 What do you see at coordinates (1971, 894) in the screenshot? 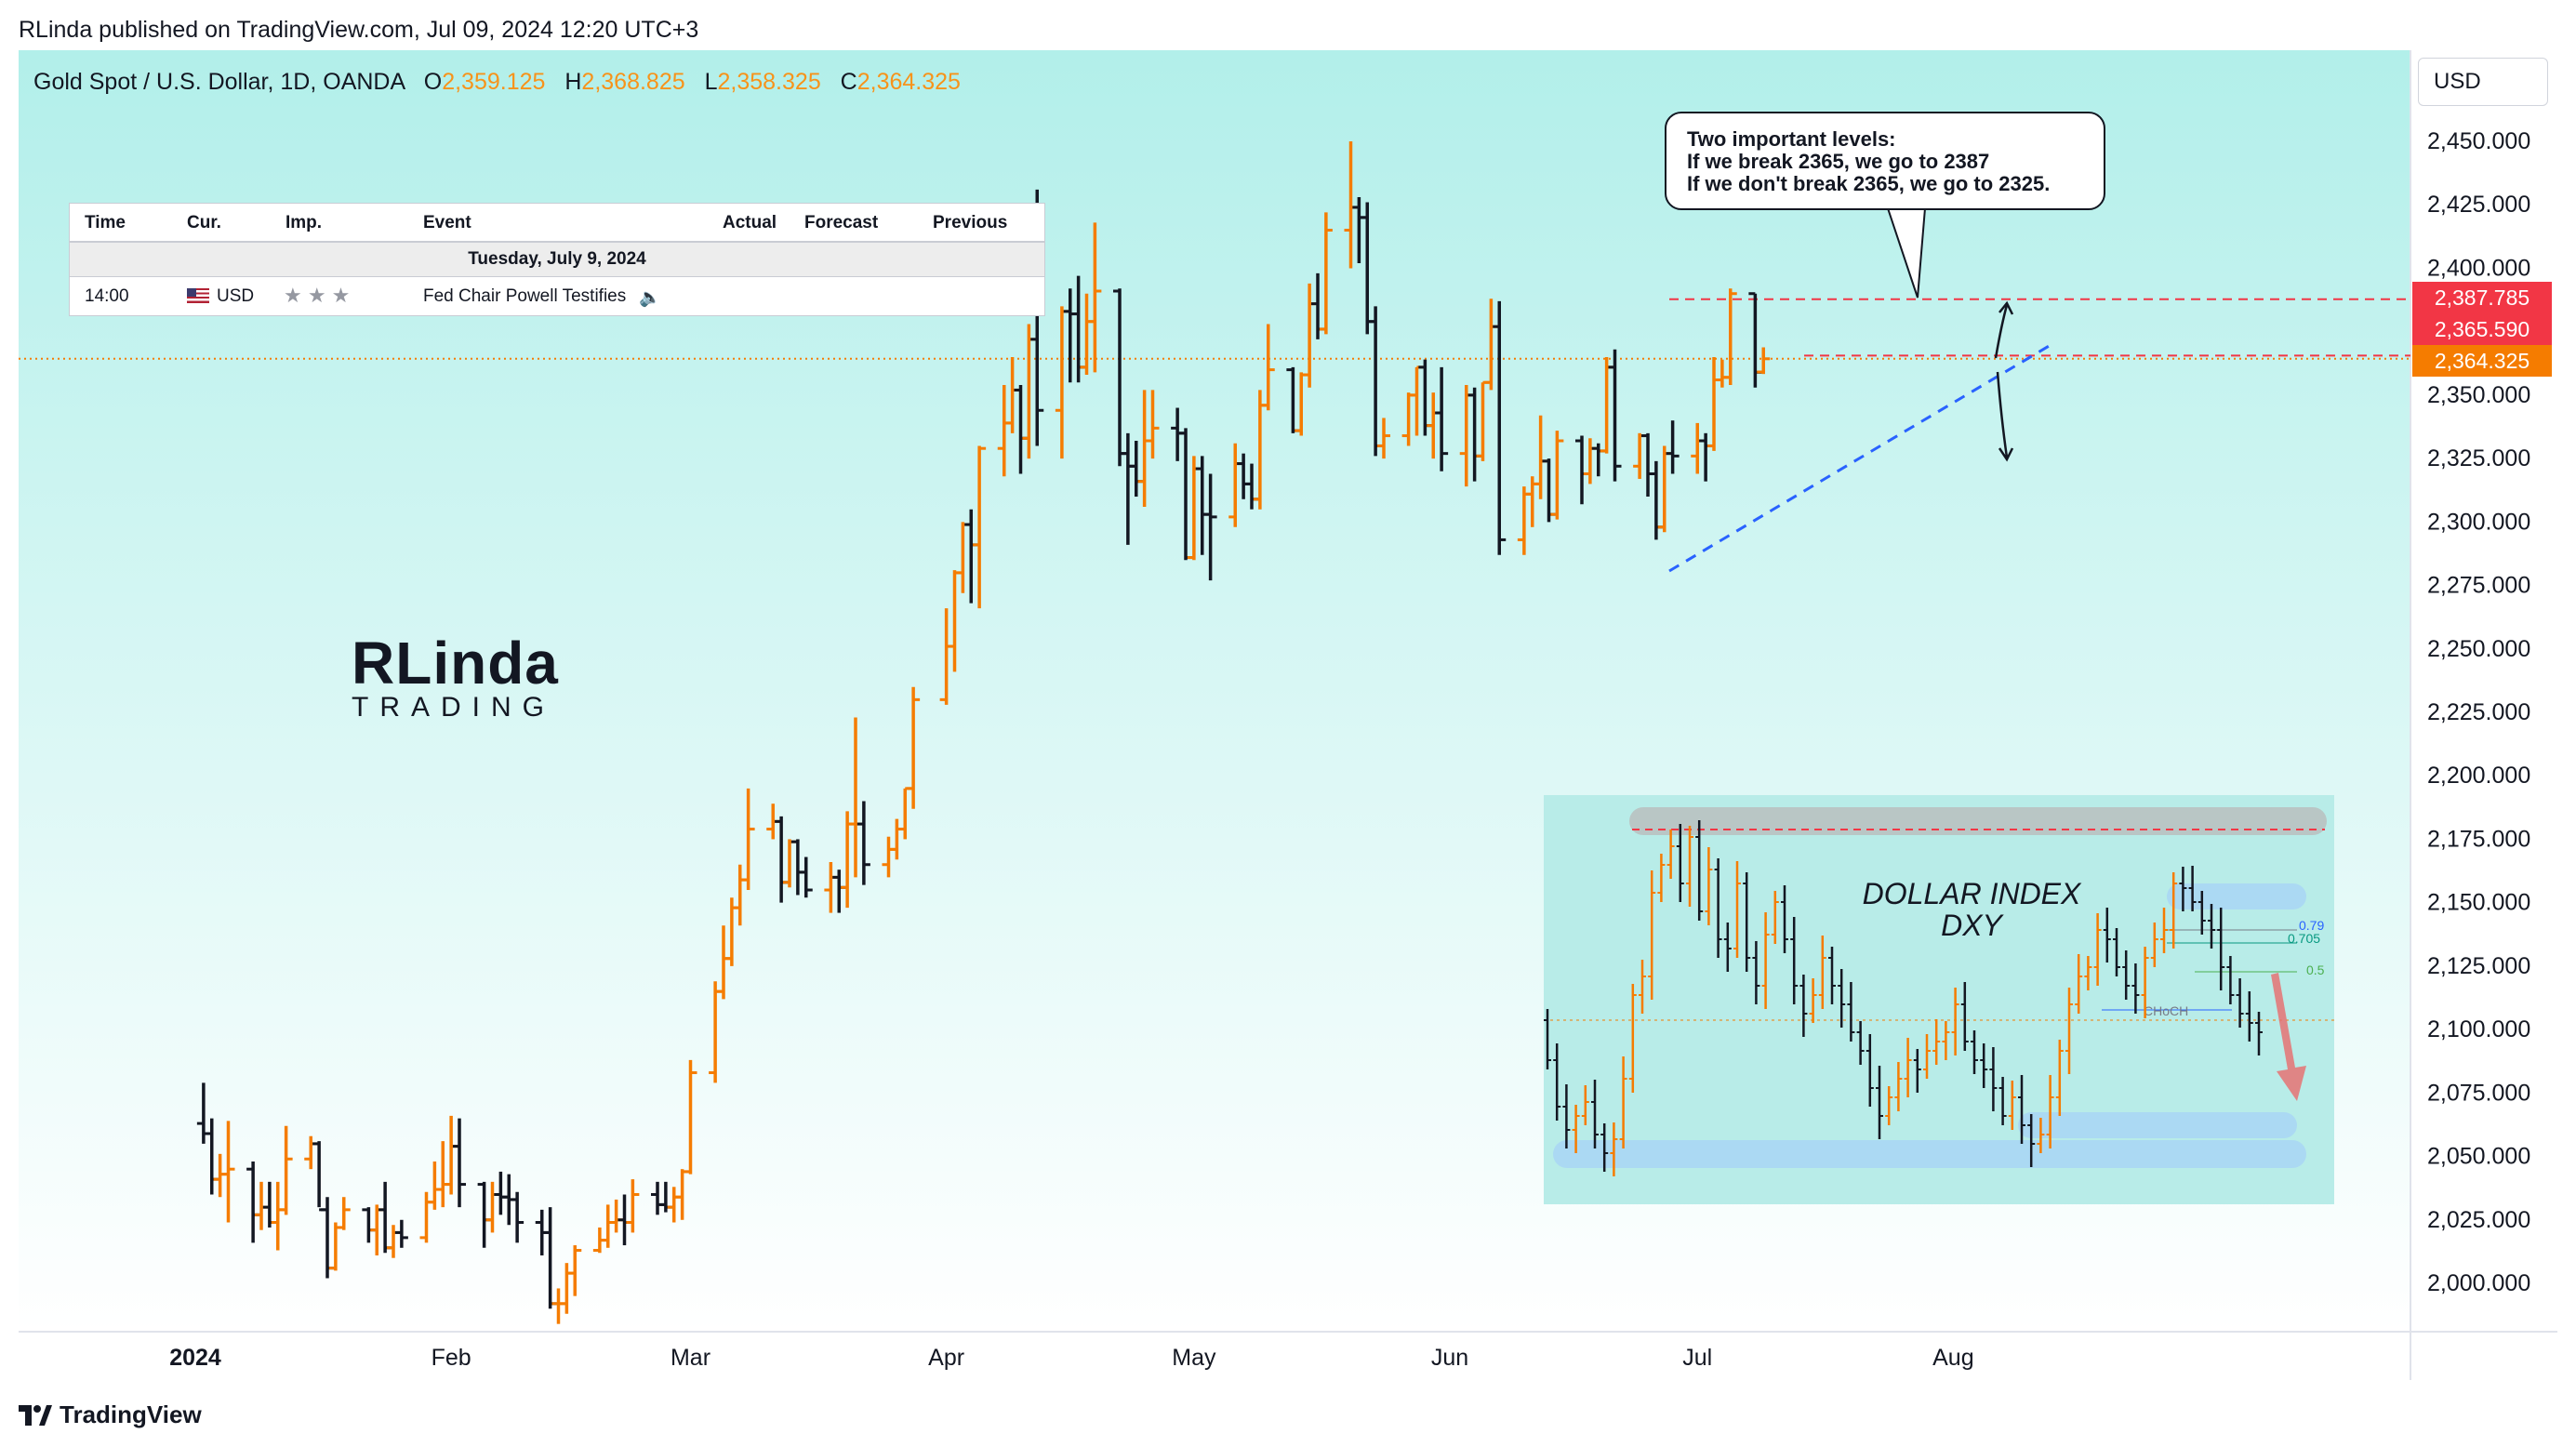
I see `dxy-title-line-1: DOLLAR INDEX` at bounding box center [1971, 894].